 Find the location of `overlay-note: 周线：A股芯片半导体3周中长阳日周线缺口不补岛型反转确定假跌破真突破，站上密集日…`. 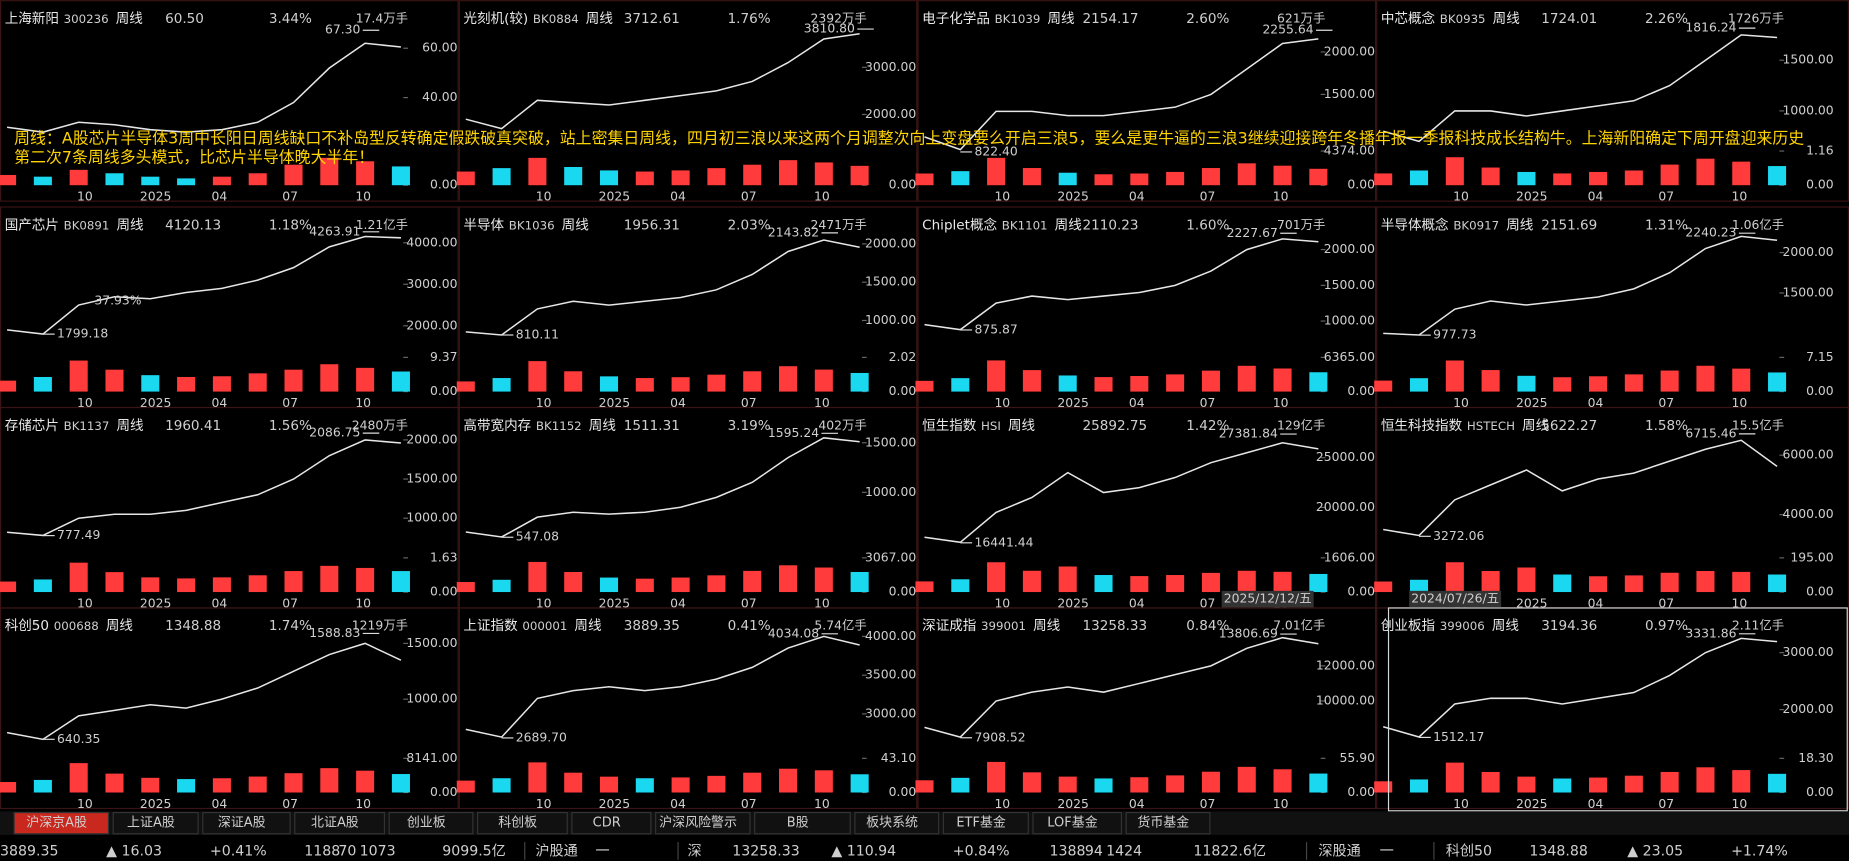

overlay-note: 周线：A股芯片半导体3周中长阳日周线缺口不补岛型反转确定假跌破真突破，站上密集日… is located at coordinates (909, 138).